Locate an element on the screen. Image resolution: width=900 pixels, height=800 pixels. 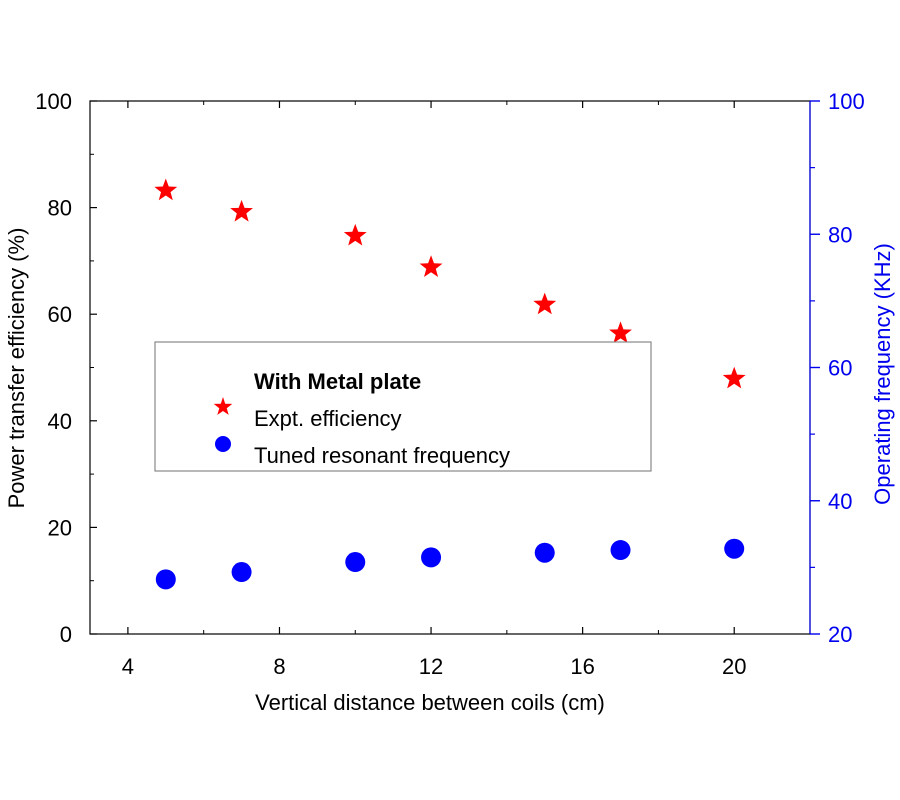
y-left-tick-label: 0 is located at coordinates (66, 634).